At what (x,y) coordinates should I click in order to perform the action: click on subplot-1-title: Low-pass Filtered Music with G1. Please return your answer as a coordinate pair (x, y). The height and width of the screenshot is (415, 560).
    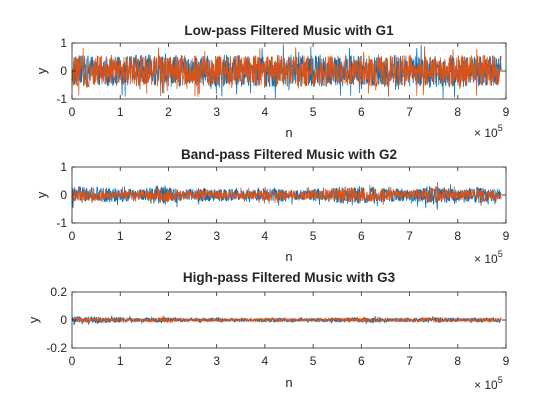
    Looking at the image, I should click on (289, 30).